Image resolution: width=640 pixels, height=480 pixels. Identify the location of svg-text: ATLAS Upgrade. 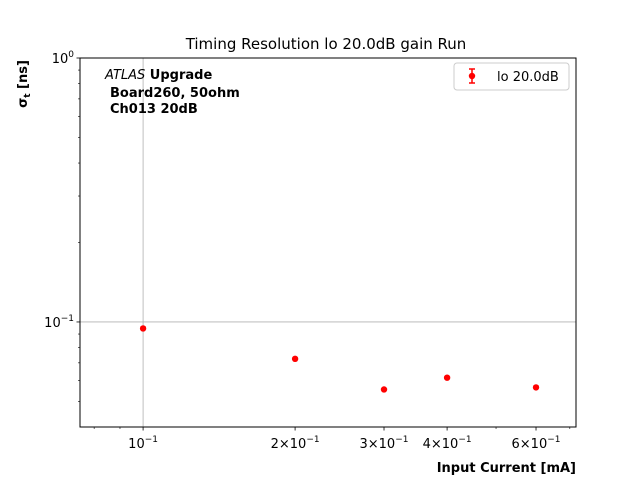
(158, 75).